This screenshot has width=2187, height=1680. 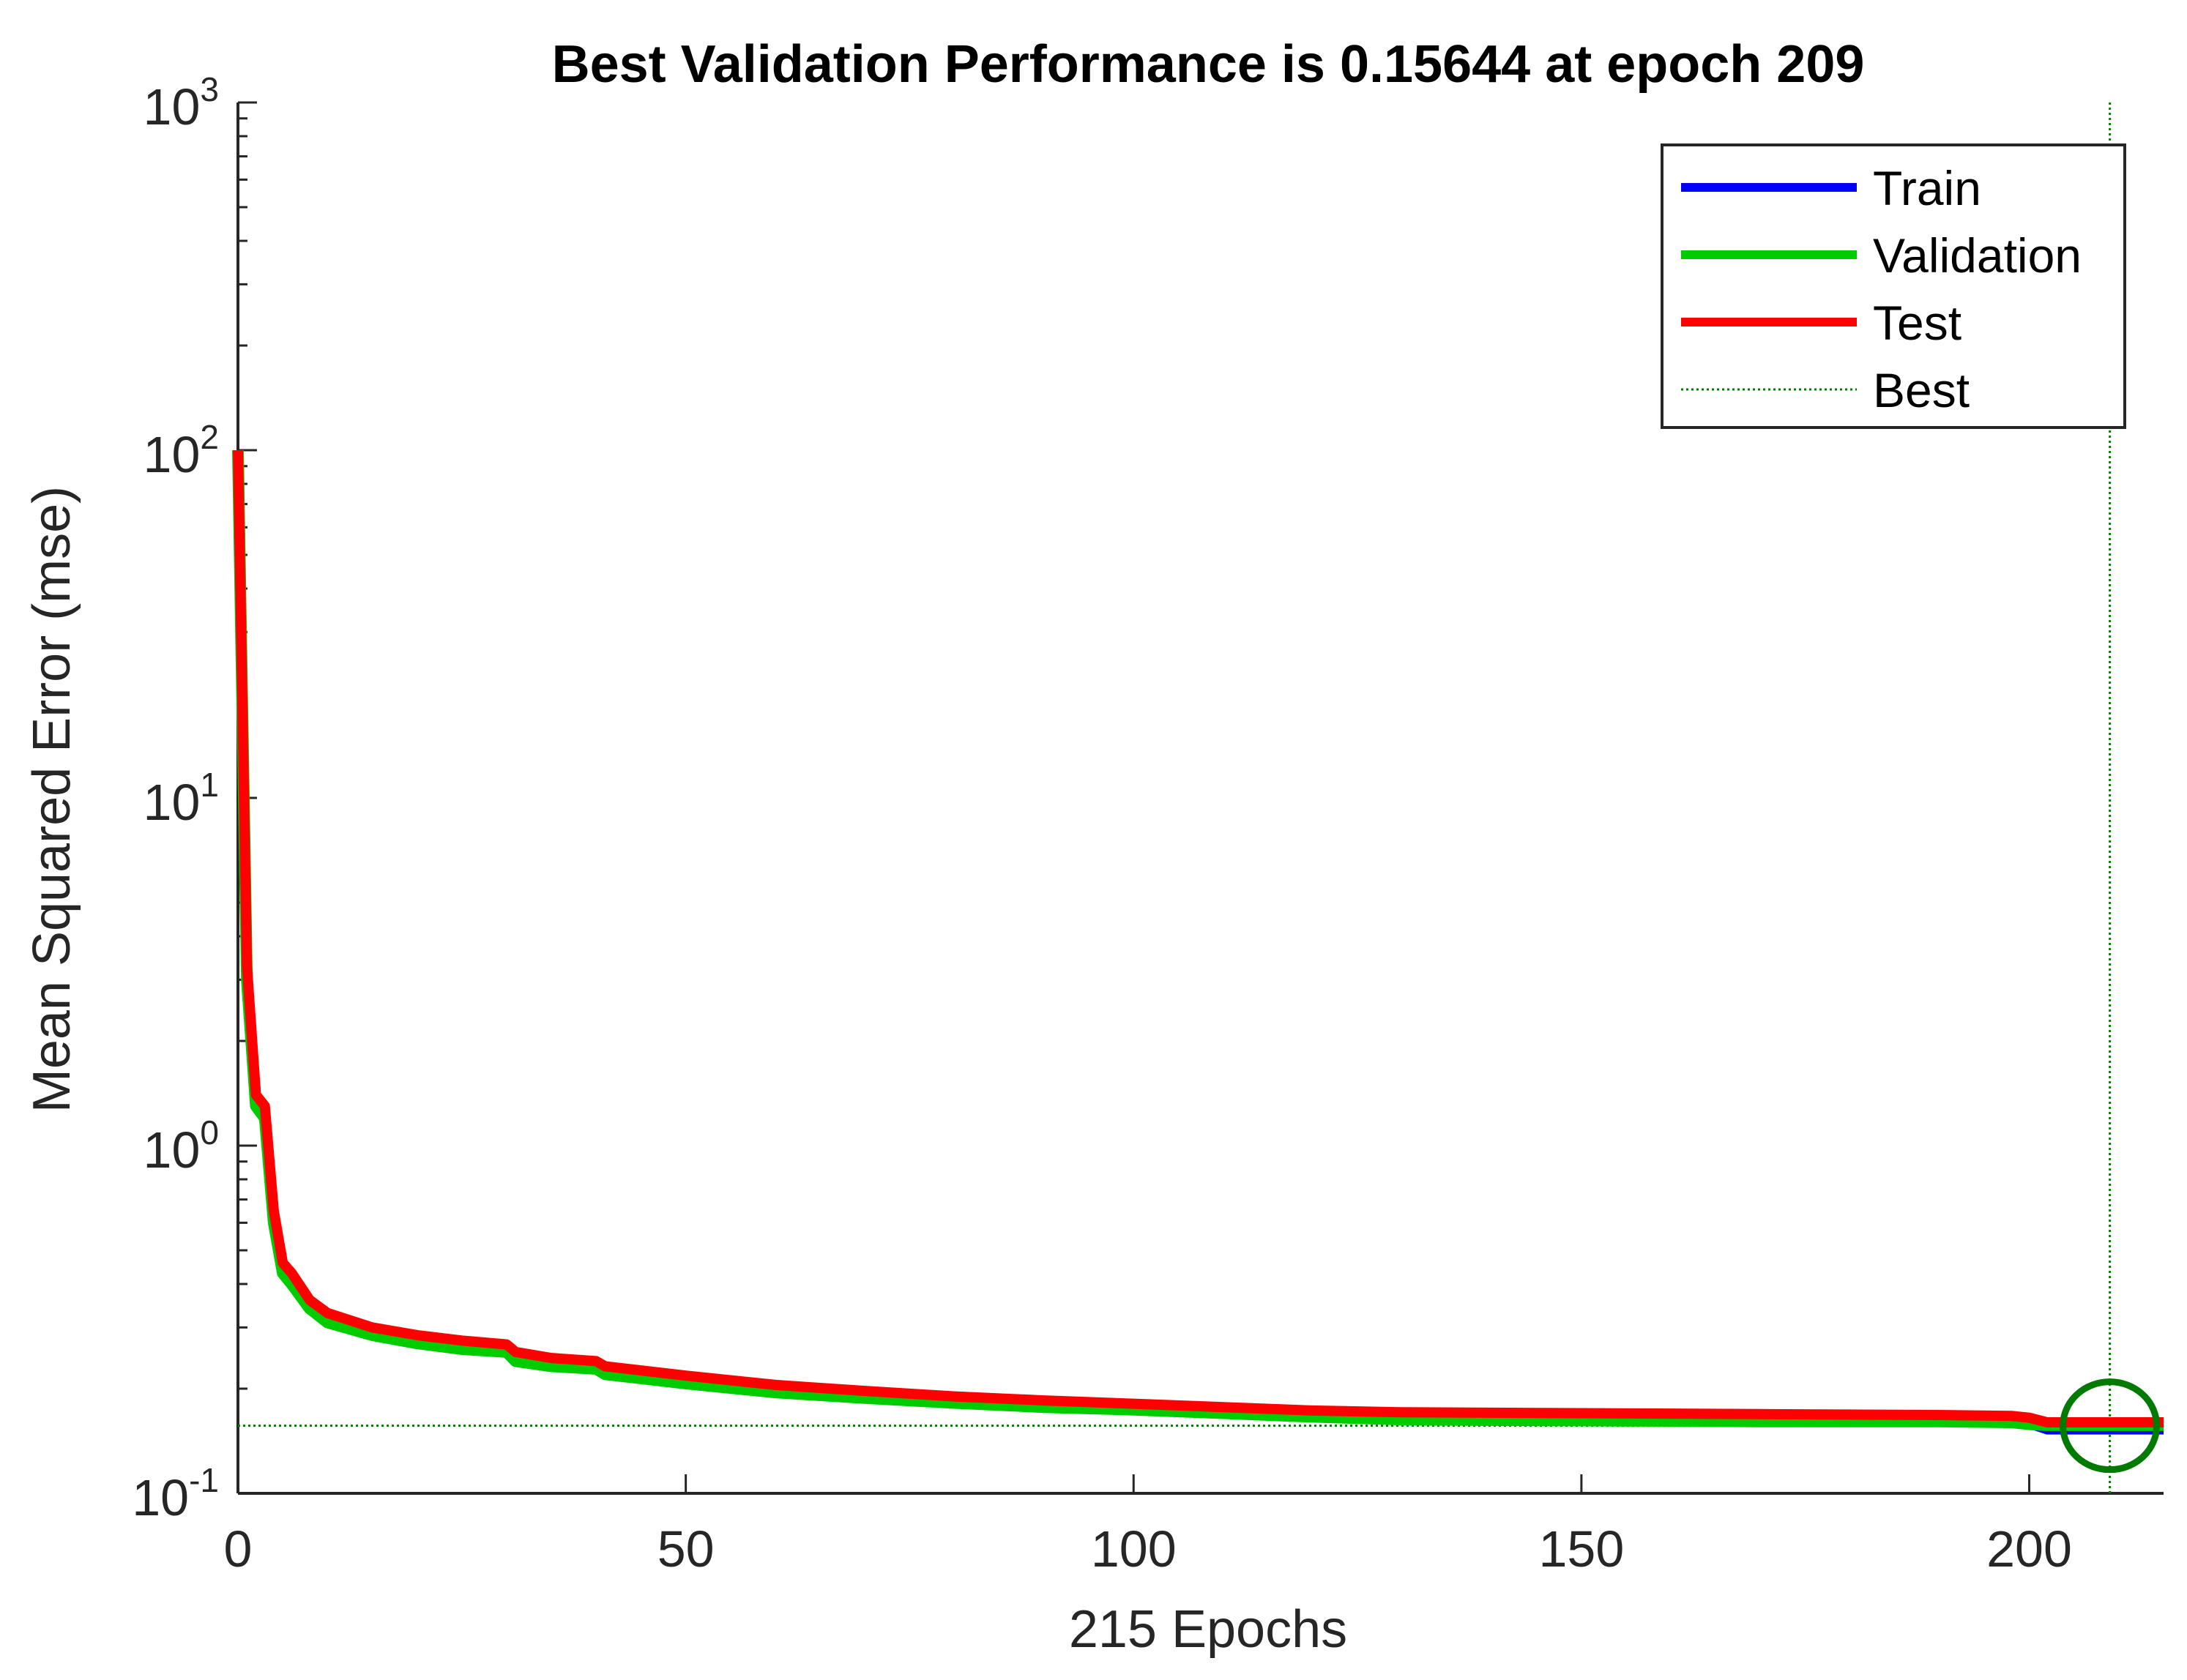 I want to click on x-axis-label: 215 Epochs, so click(x=1208, y=1629).